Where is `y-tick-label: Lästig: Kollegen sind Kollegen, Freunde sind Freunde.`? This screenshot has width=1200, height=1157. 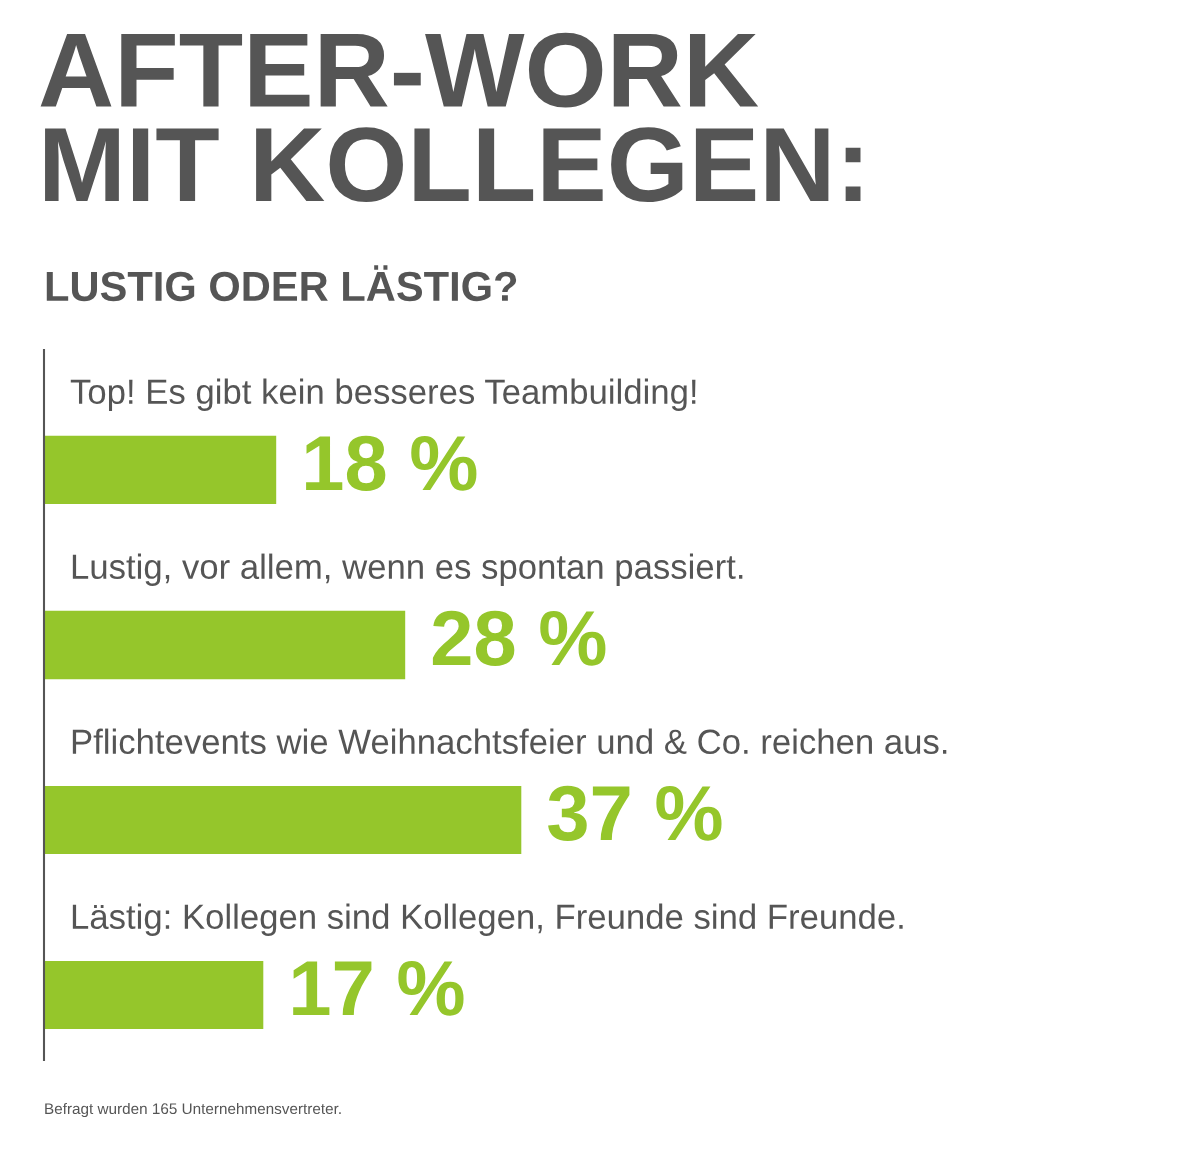 y-tick-label: Lästig: Kollegen sind Kollegen, Freunde sind Freunde. is located at coordinates (487, 919).